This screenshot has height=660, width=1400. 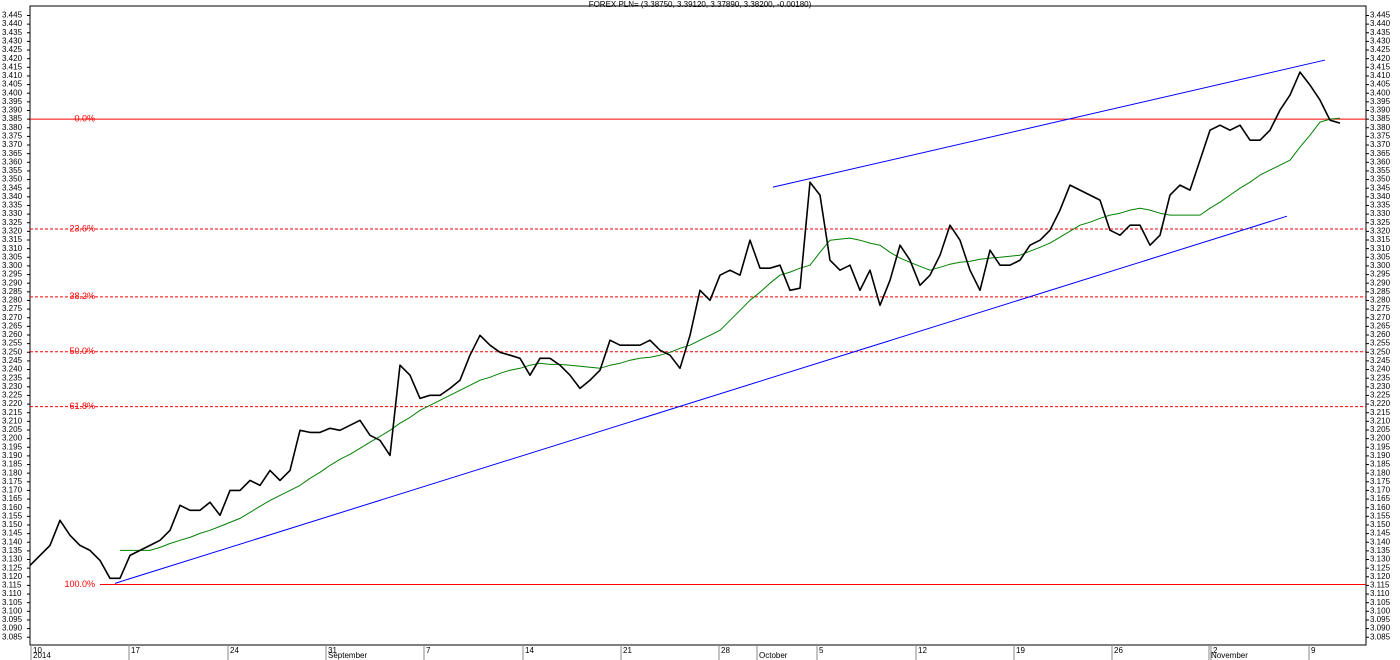 What do you see at coordinates (1380, 248) in the screenshot?
I see `y-tick-label: 3.310` at bounding box center [1380, 248].